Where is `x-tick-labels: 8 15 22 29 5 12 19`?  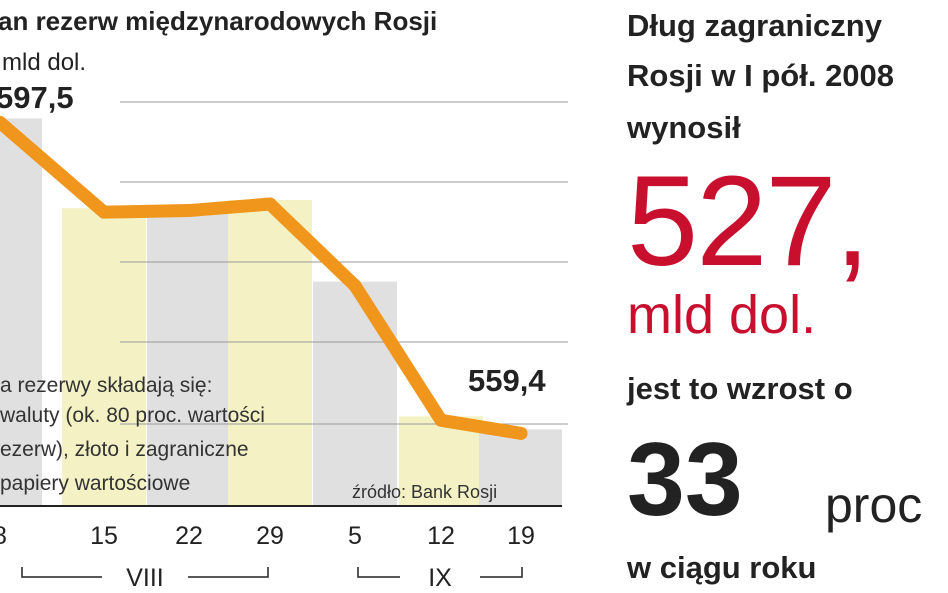 x-tick-labels: 8 15 22 29 5 12 19 is located at coordinates (267, 536).